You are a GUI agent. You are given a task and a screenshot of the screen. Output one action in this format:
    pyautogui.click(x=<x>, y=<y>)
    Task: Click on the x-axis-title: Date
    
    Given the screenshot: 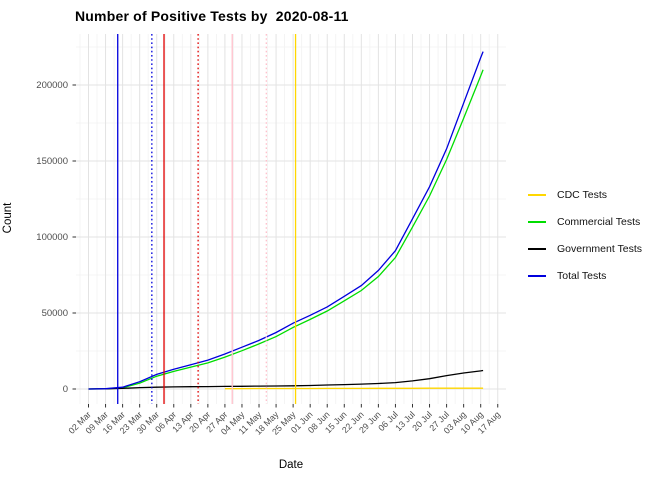 What is the action you would take?
    pyautogui.click(x=291, y=465)
    